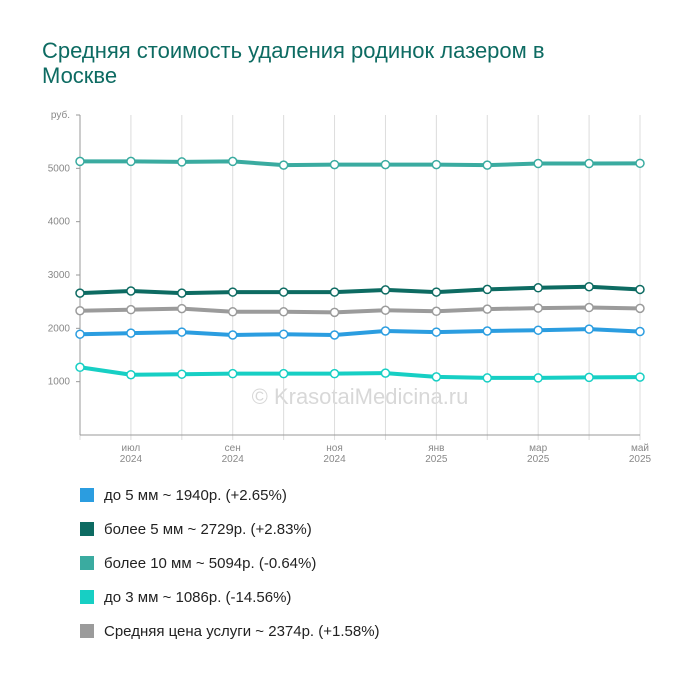 This screenshot has height=680, width=700. Describe the element at coordinates (436, 454) in the screenshot. I see `x-tick-label: янв 2025` at that location.